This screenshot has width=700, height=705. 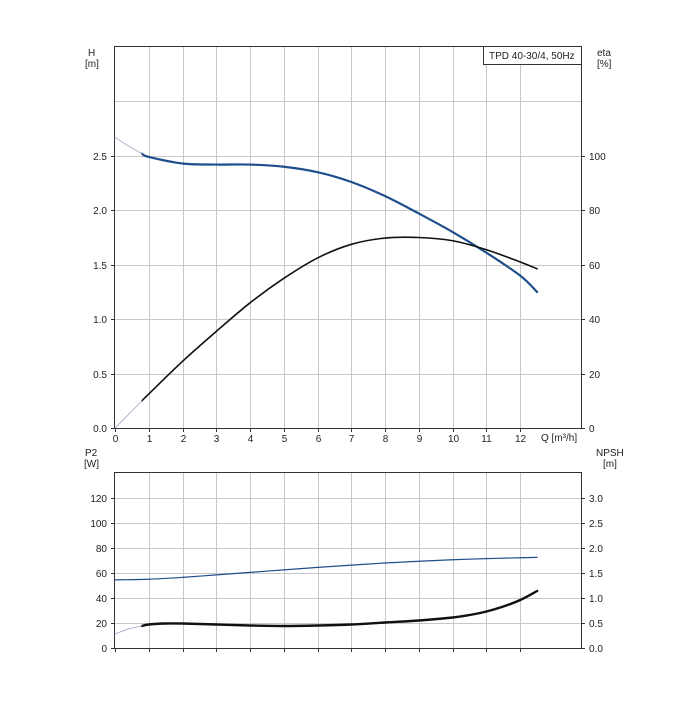 I want to click on power-axis-unit: [W], so click(x=91, y=464).